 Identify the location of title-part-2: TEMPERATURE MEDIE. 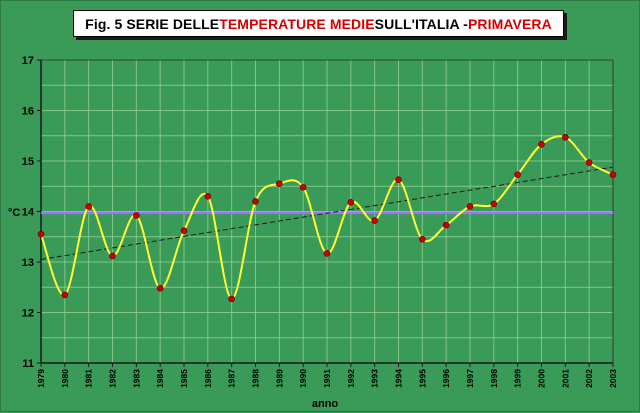
(297, 23).